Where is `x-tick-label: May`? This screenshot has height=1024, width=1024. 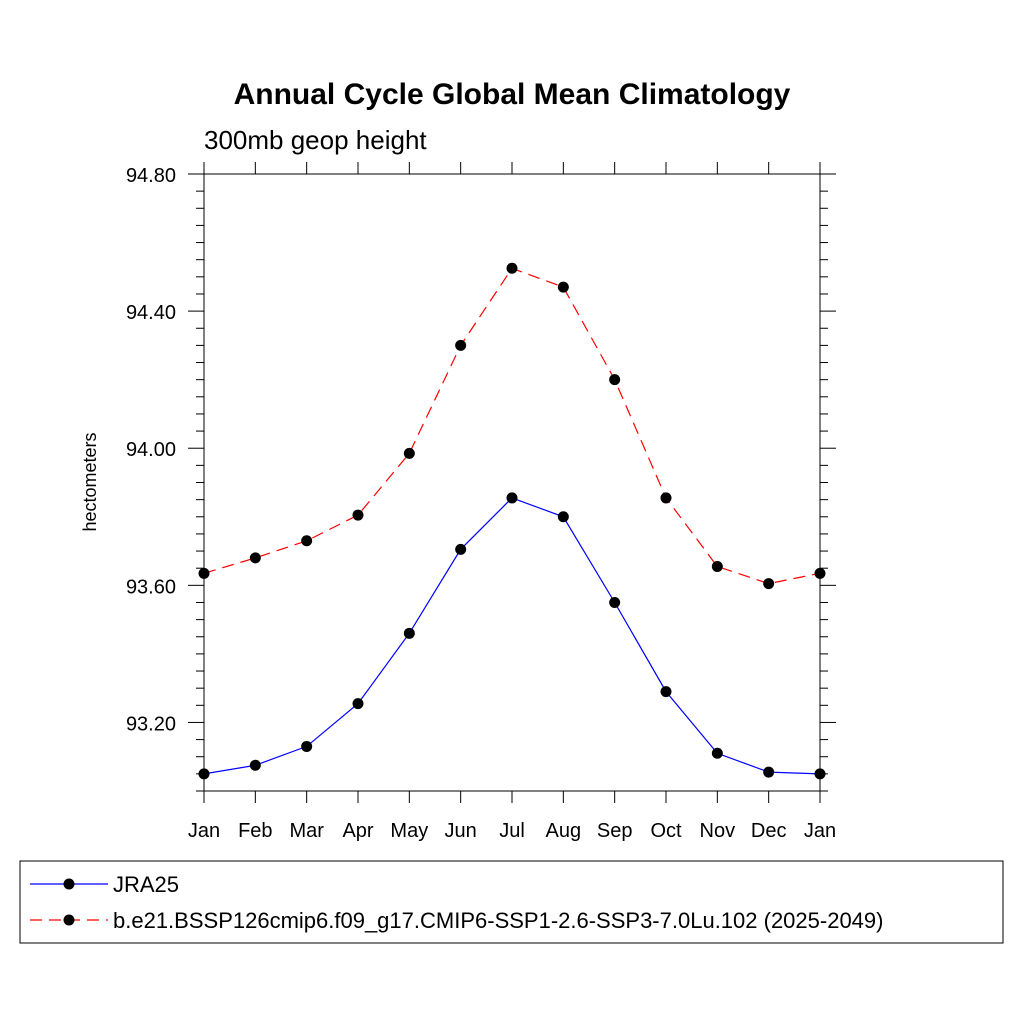 x-tick-label: May is located at coordinates (409, 831).